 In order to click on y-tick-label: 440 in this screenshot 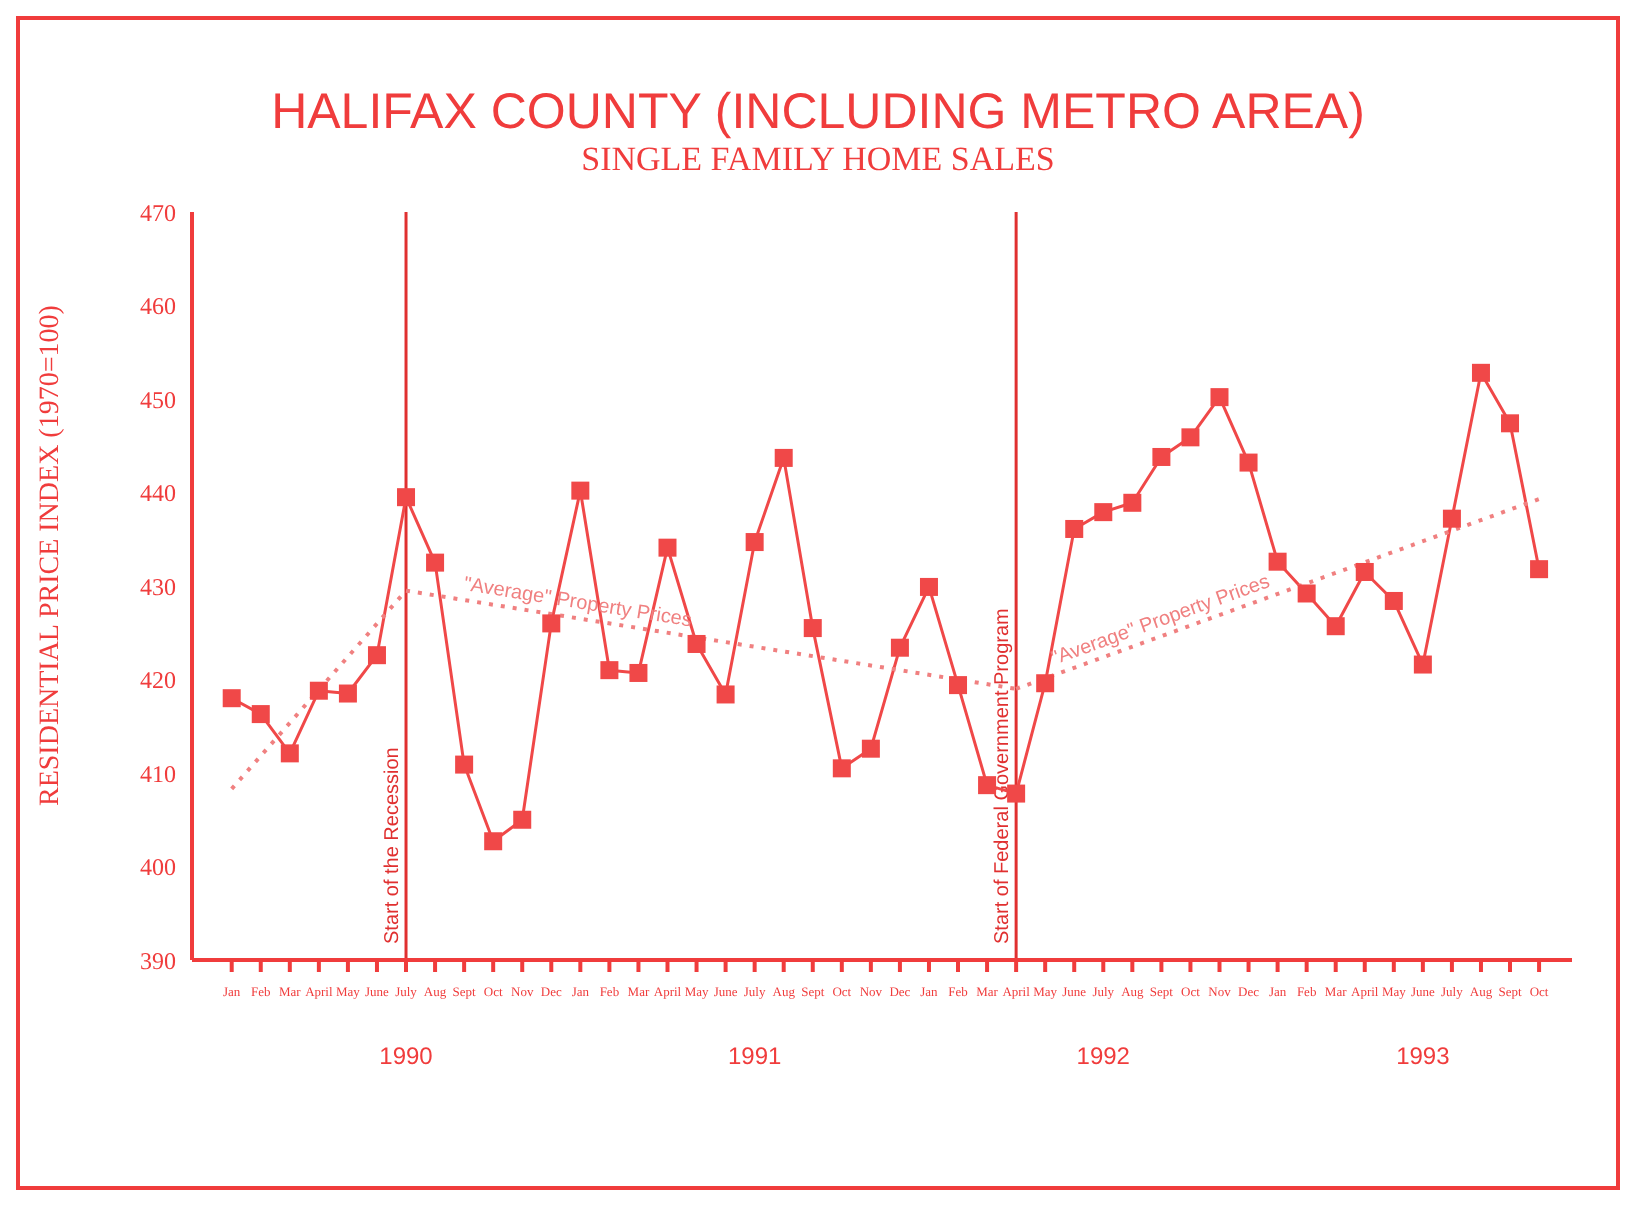, I will do `click(158, 493)`.